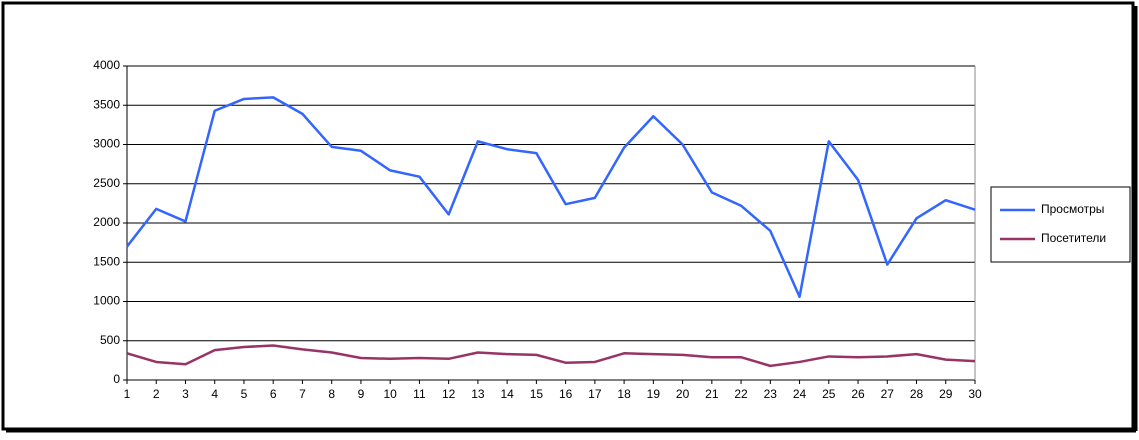 This screenshot has width=1139, height=440. I want to click on x-tick-label: 21, so click(712, 394).